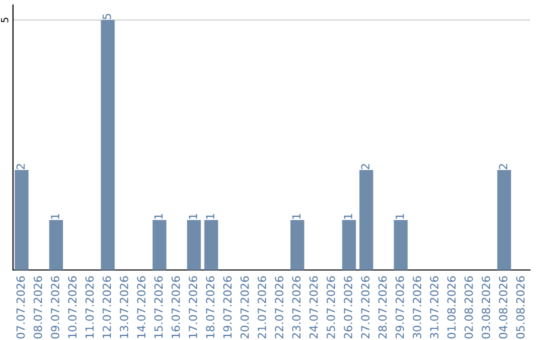 The height and width of the screenshot is (340, 540). I want to click on x-tick-label: 13.07.2026, so click(124, 307).